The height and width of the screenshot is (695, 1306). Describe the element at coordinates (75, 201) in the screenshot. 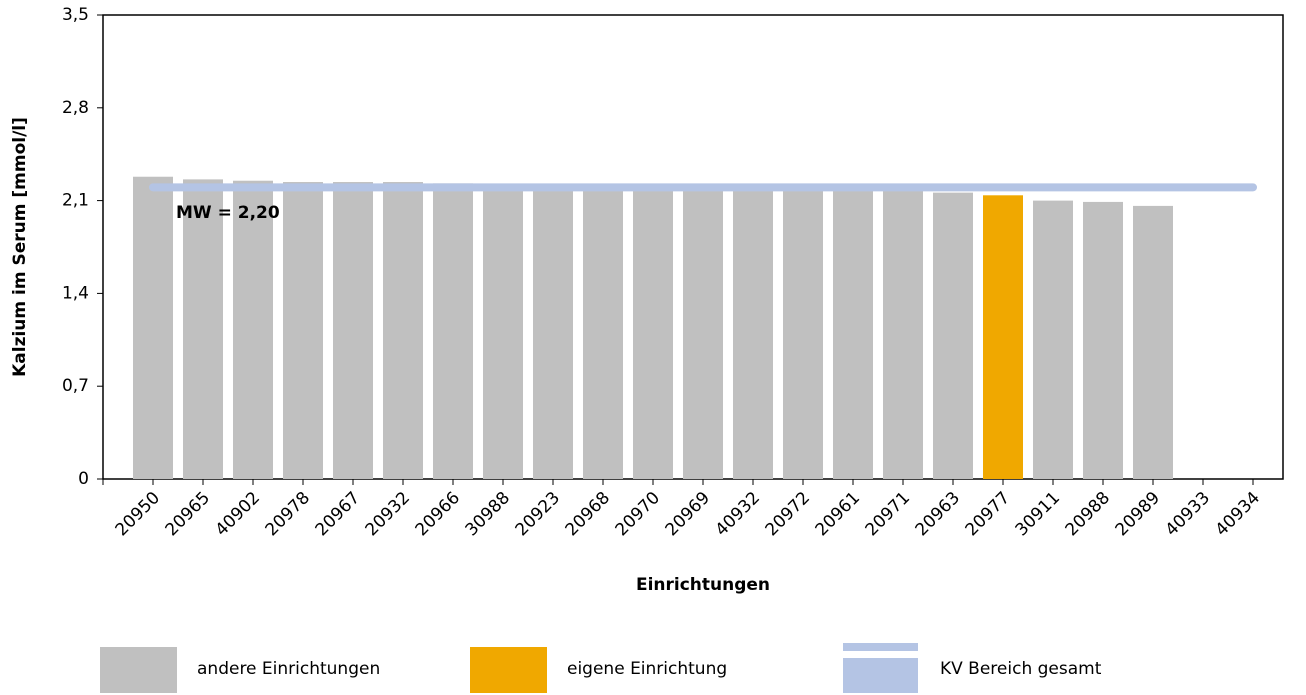

I see `y-tick-label: 2,1` at that location.